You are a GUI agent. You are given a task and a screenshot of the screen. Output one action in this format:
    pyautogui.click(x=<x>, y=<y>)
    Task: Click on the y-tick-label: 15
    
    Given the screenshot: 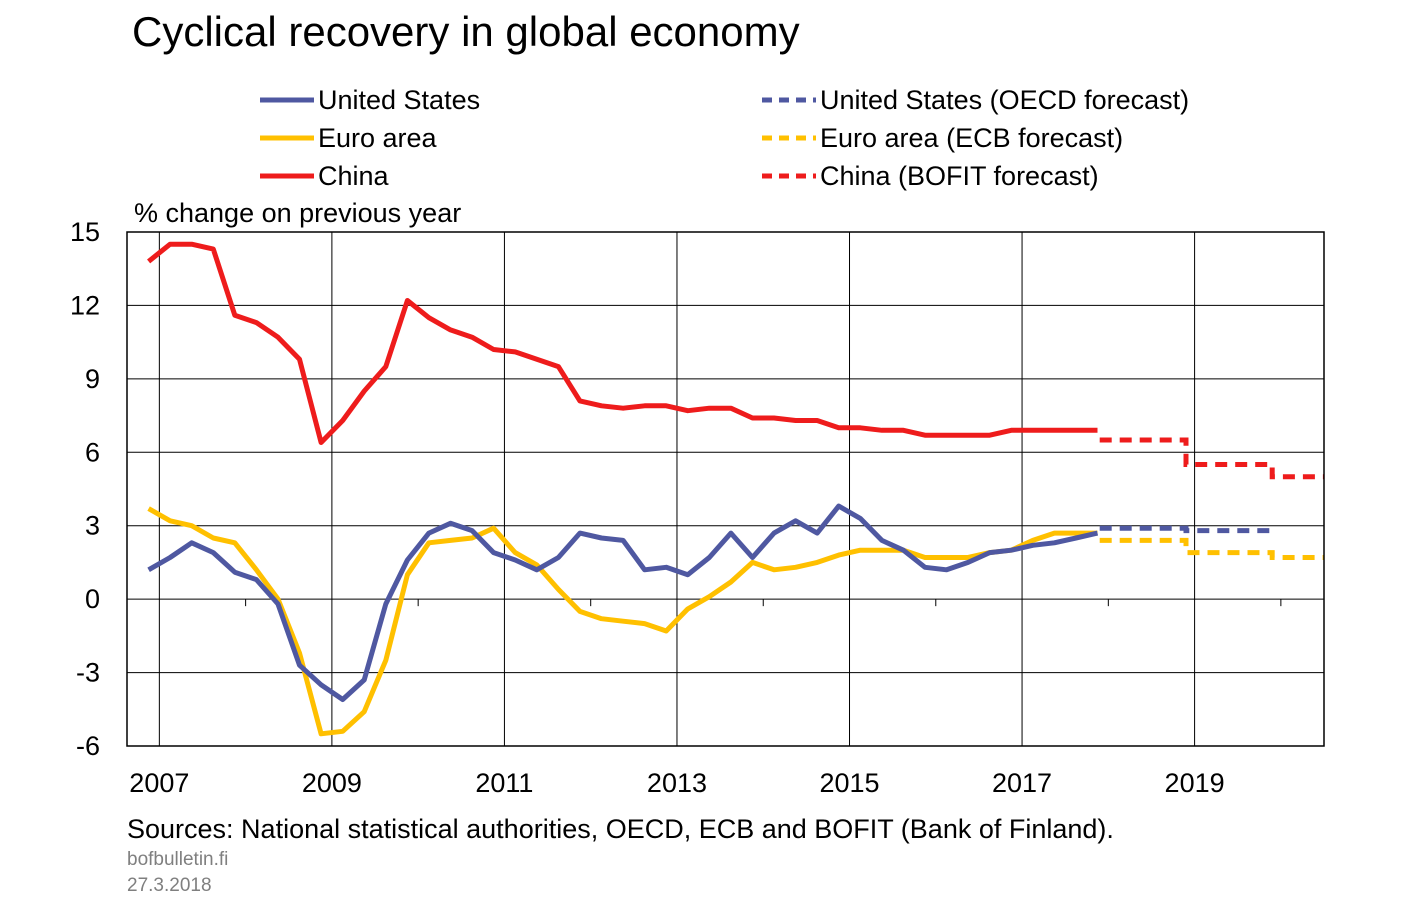 What is the action you would take?
    pyautogui.click(x=85, y=232)
    